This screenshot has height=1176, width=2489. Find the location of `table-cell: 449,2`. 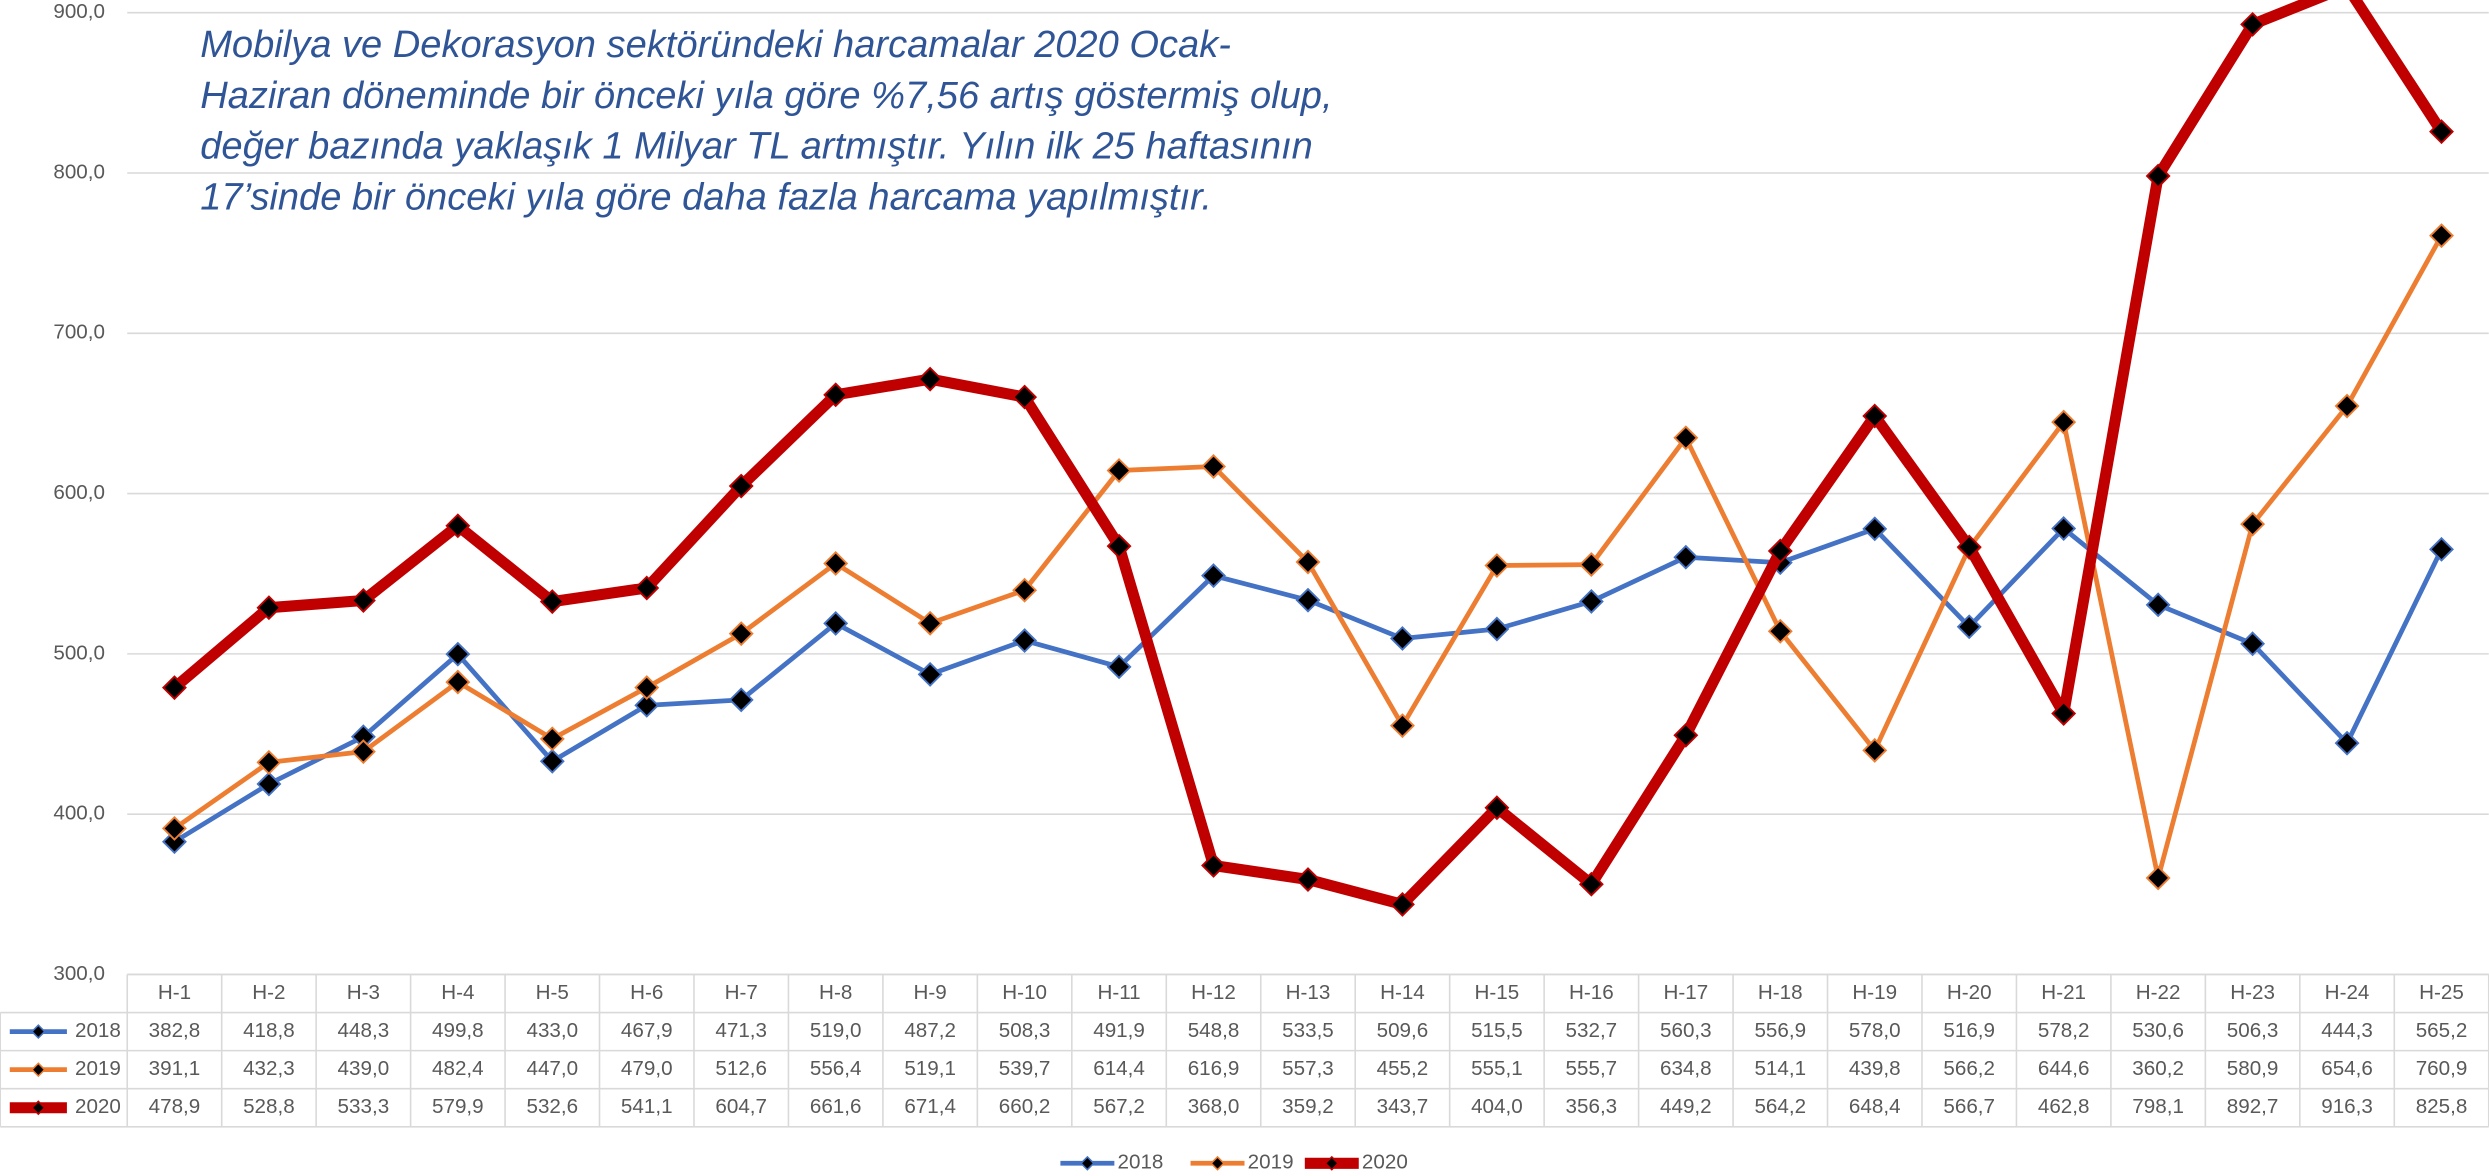

table-cell: 449,2 is located at coordinates (1686, 1106).